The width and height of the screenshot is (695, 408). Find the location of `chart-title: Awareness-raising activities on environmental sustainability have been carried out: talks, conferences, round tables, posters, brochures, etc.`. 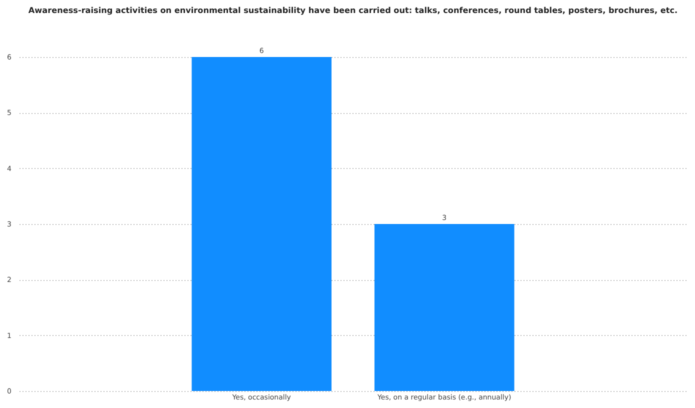

chart-title: Awareness-raising activities on environmental sustainability have been carried out: talks, conferences, round tables, posters, brochures, etc. is located at coordinates (353, 9).